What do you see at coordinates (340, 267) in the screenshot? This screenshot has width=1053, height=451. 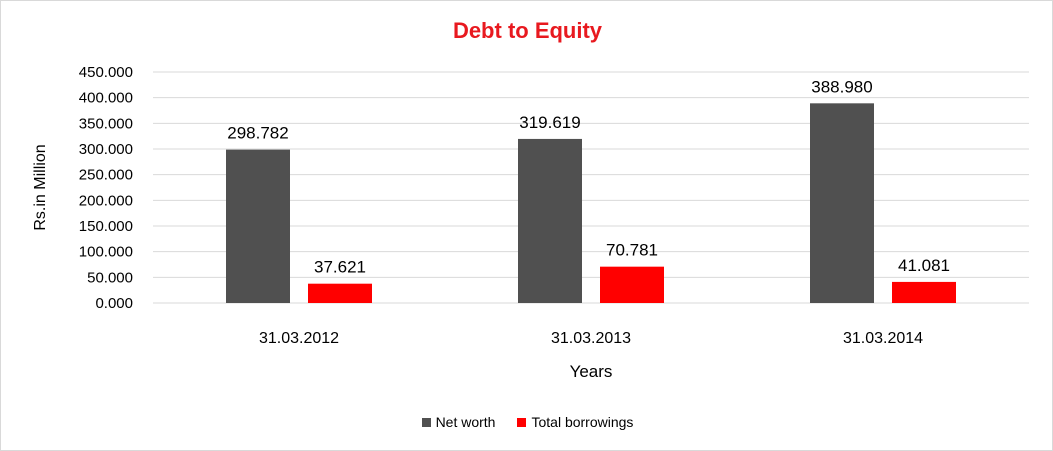 I see `data-label-total-borrowings: 37.621` at bounding box center [340, 267].